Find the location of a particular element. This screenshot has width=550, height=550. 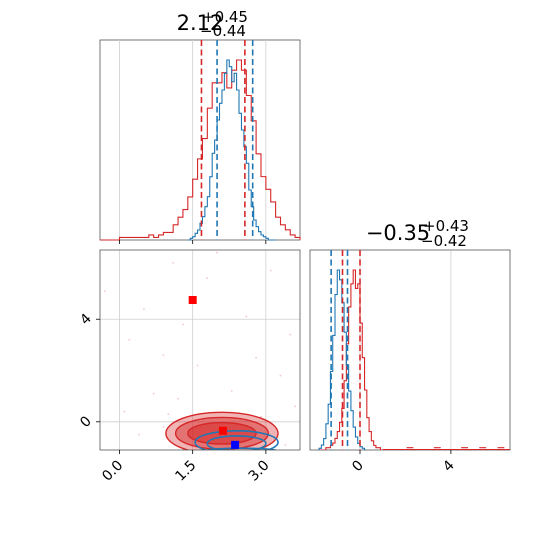

panel-top-series is located at coordinates (200, 150).